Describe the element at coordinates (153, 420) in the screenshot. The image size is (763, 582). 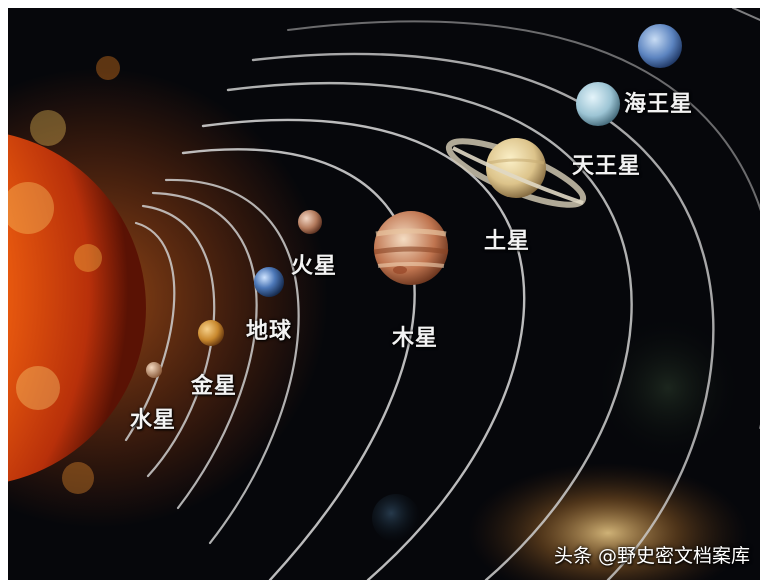
I see `mercury-label: 水星` at that location.